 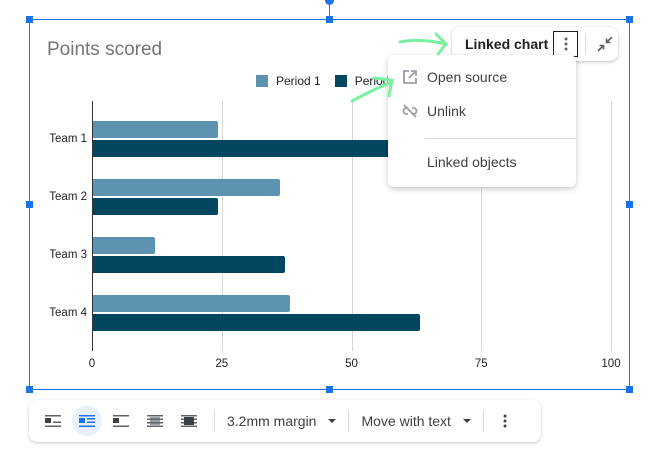 What do you see at coordinates (446, 111) in the screenshot?
I see `menu-item-label: Unlink` at bounding box center [446, 111].